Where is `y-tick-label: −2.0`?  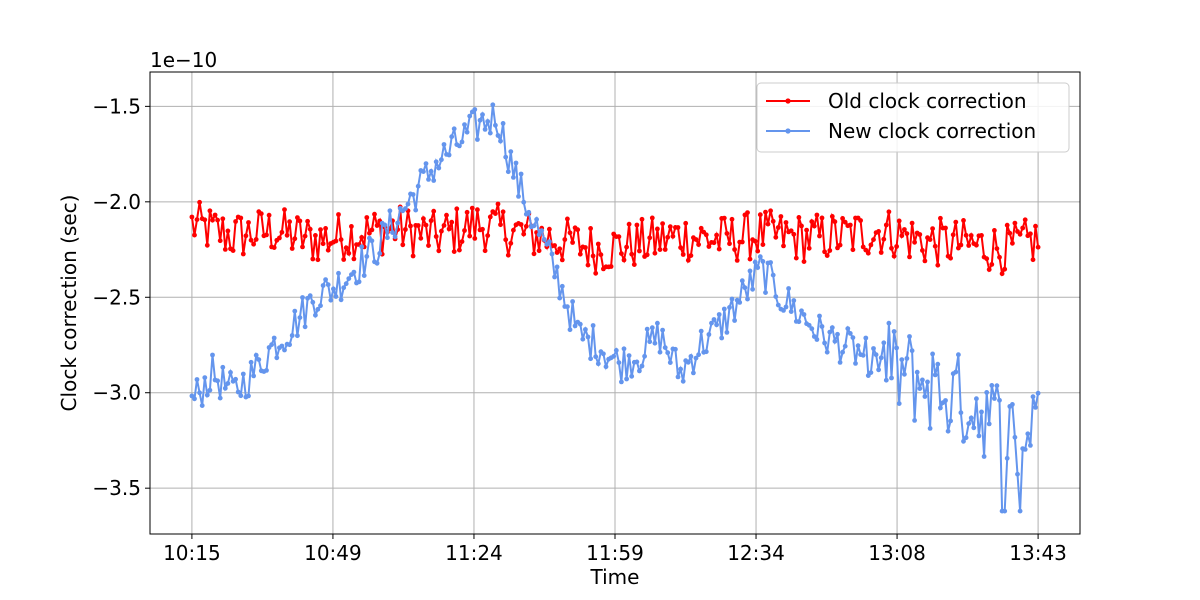 y-tick-label: −2.0 is located at coordinates (116, 202).